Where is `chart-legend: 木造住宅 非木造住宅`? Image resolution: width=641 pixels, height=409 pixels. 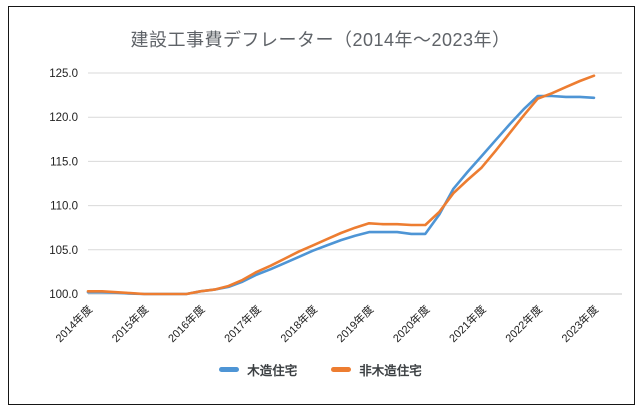 chart-legend: 木造住宅 非木造住宅 is located at coordinates (320, 369).